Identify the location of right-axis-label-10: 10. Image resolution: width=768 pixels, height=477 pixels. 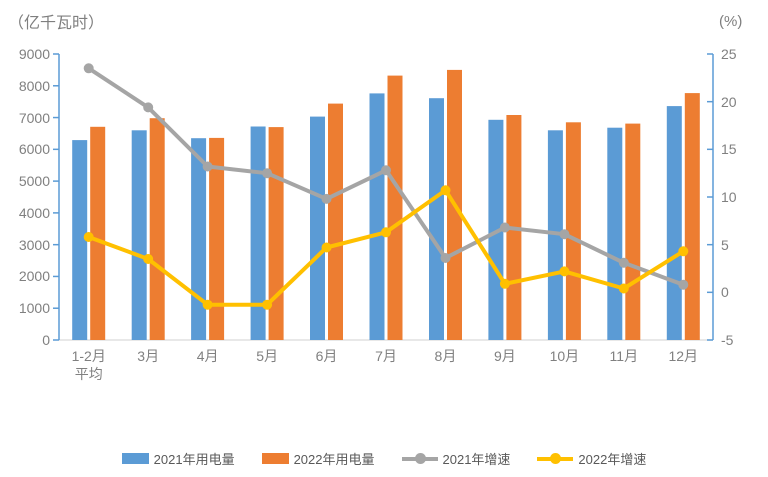
(729, 197).